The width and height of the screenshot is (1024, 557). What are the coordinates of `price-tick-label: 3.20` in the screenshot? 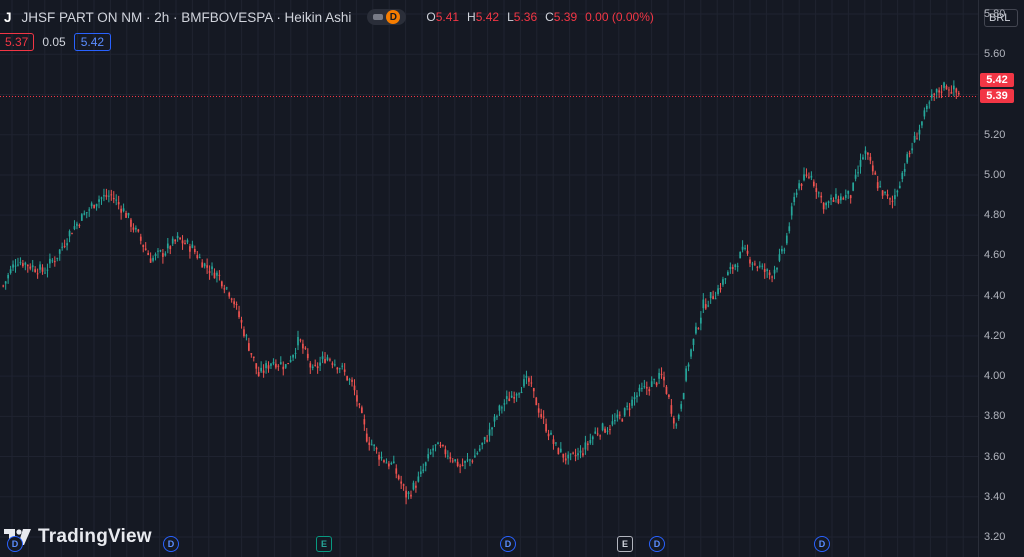 It's located at (995, 537).